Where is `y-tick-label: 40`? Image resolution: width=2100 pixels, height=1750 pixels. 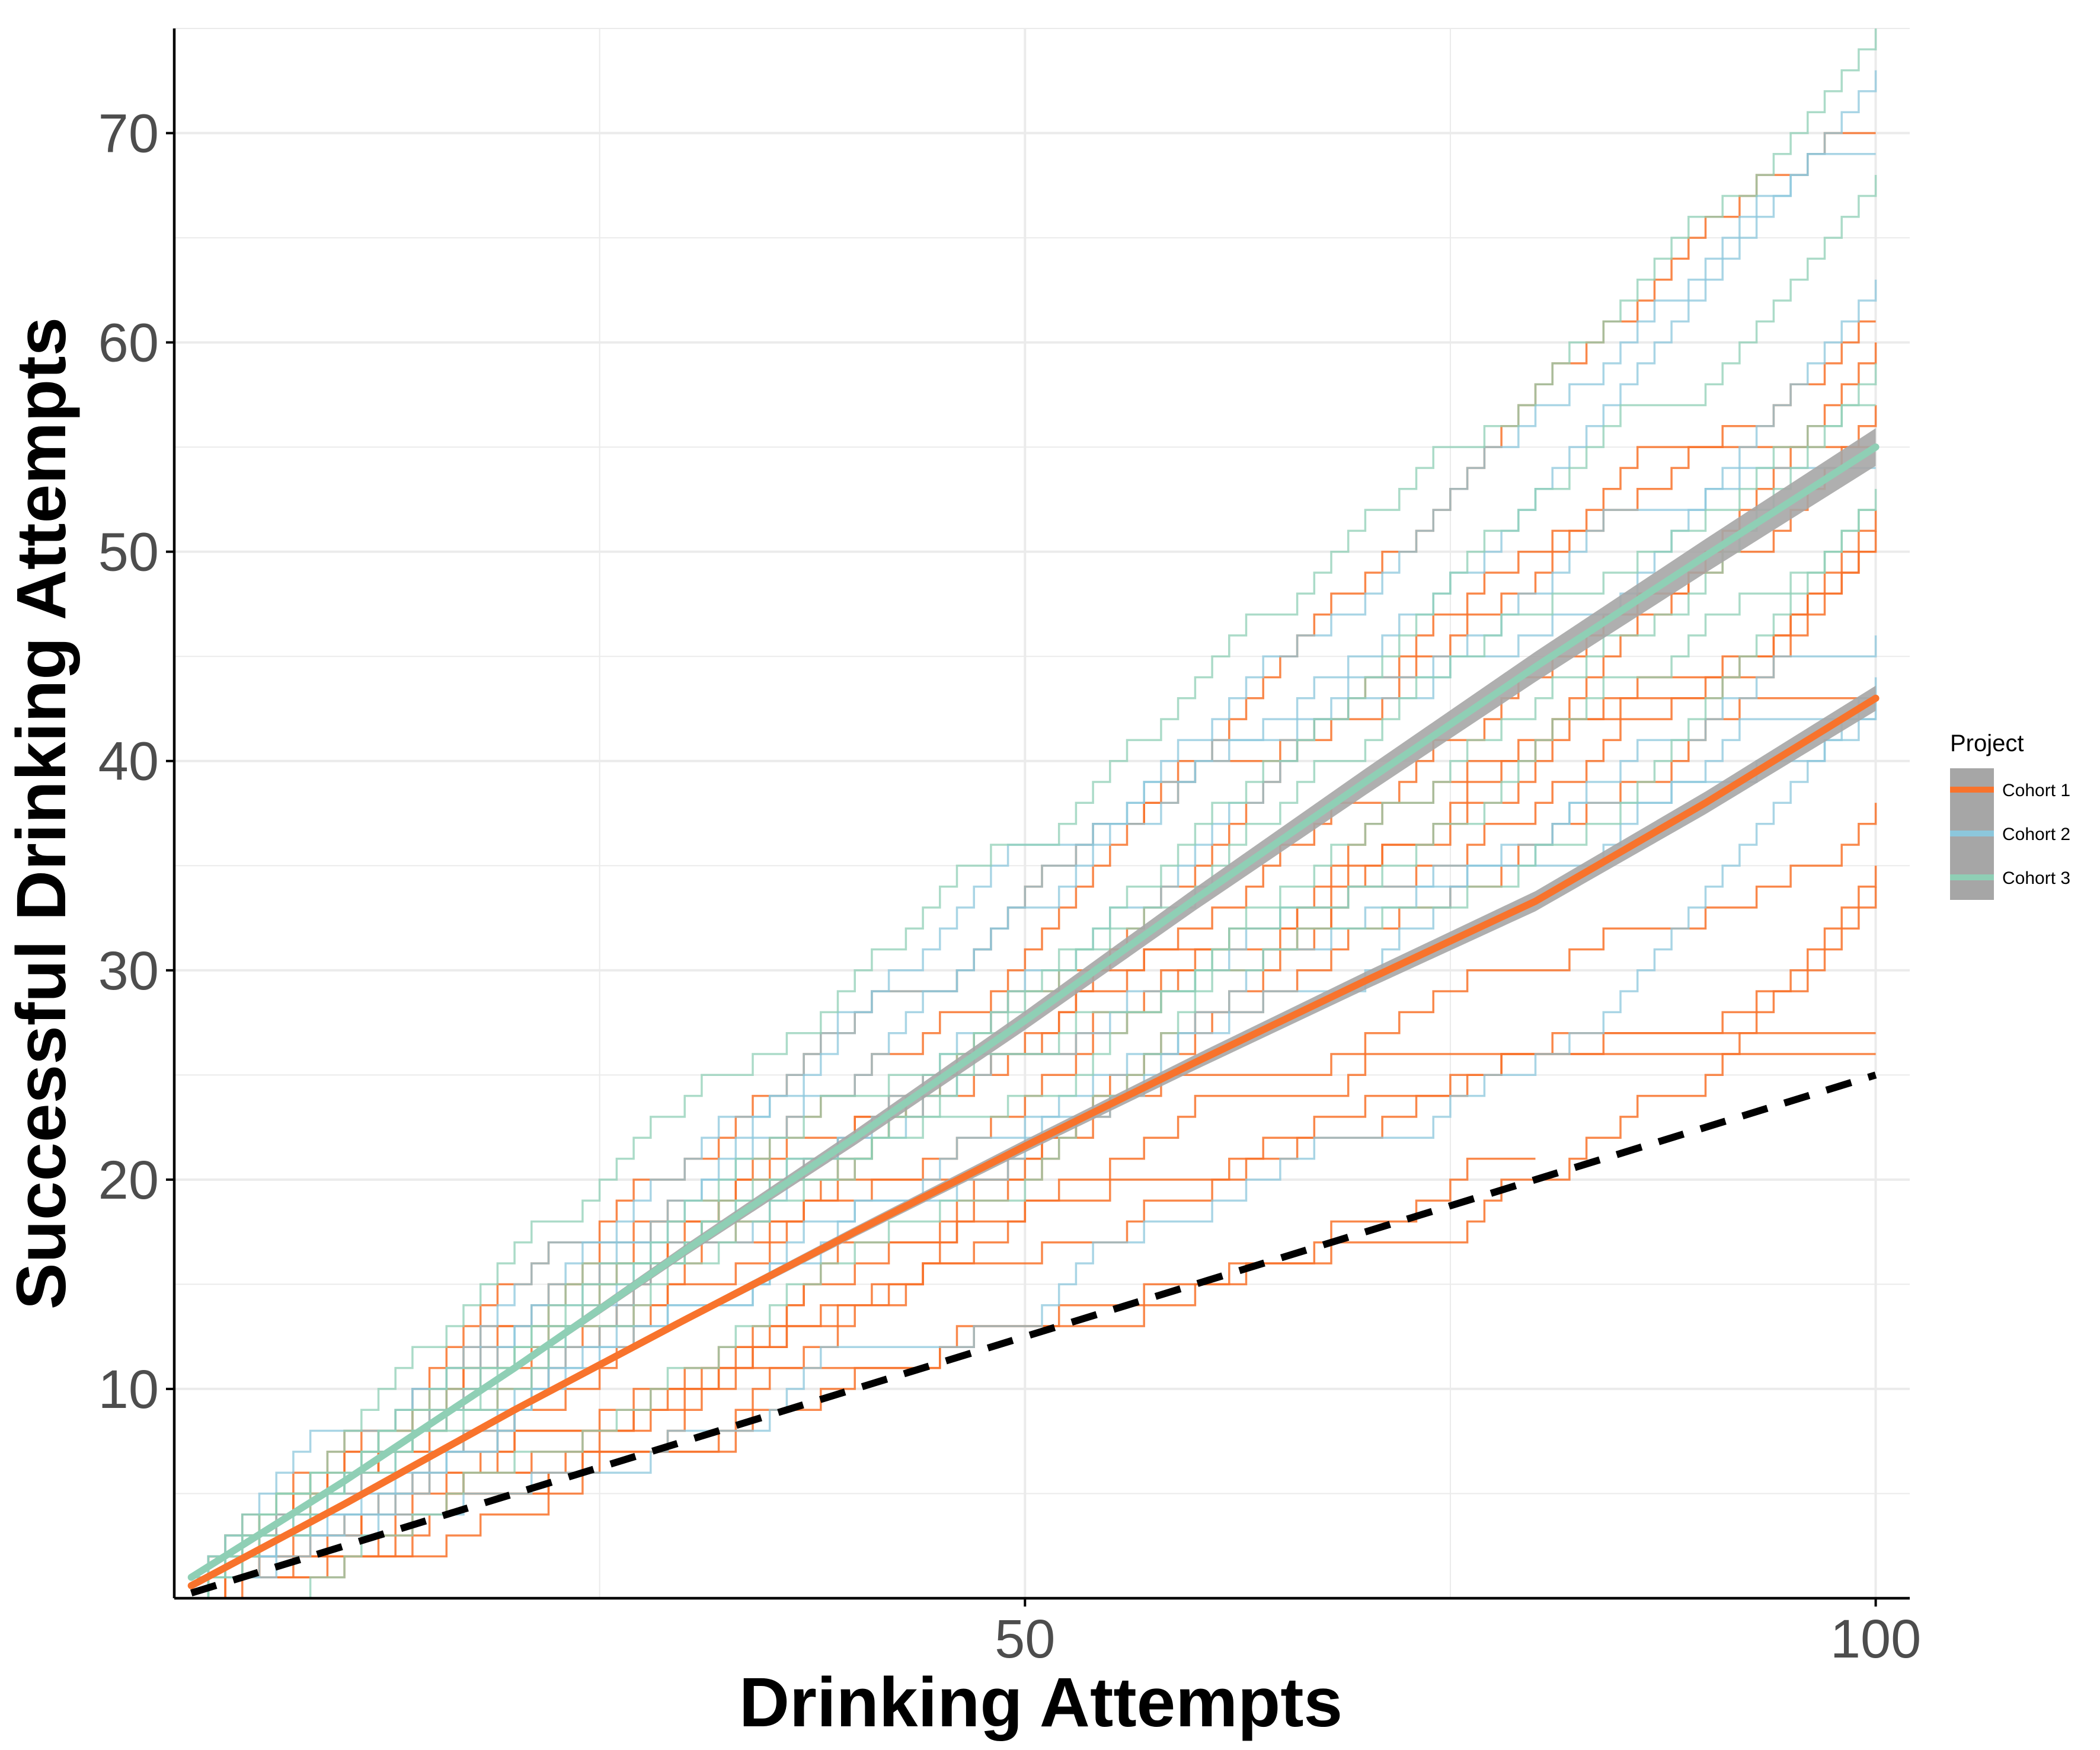 y-tick-label: 40 is located at coordinates (128, 762).